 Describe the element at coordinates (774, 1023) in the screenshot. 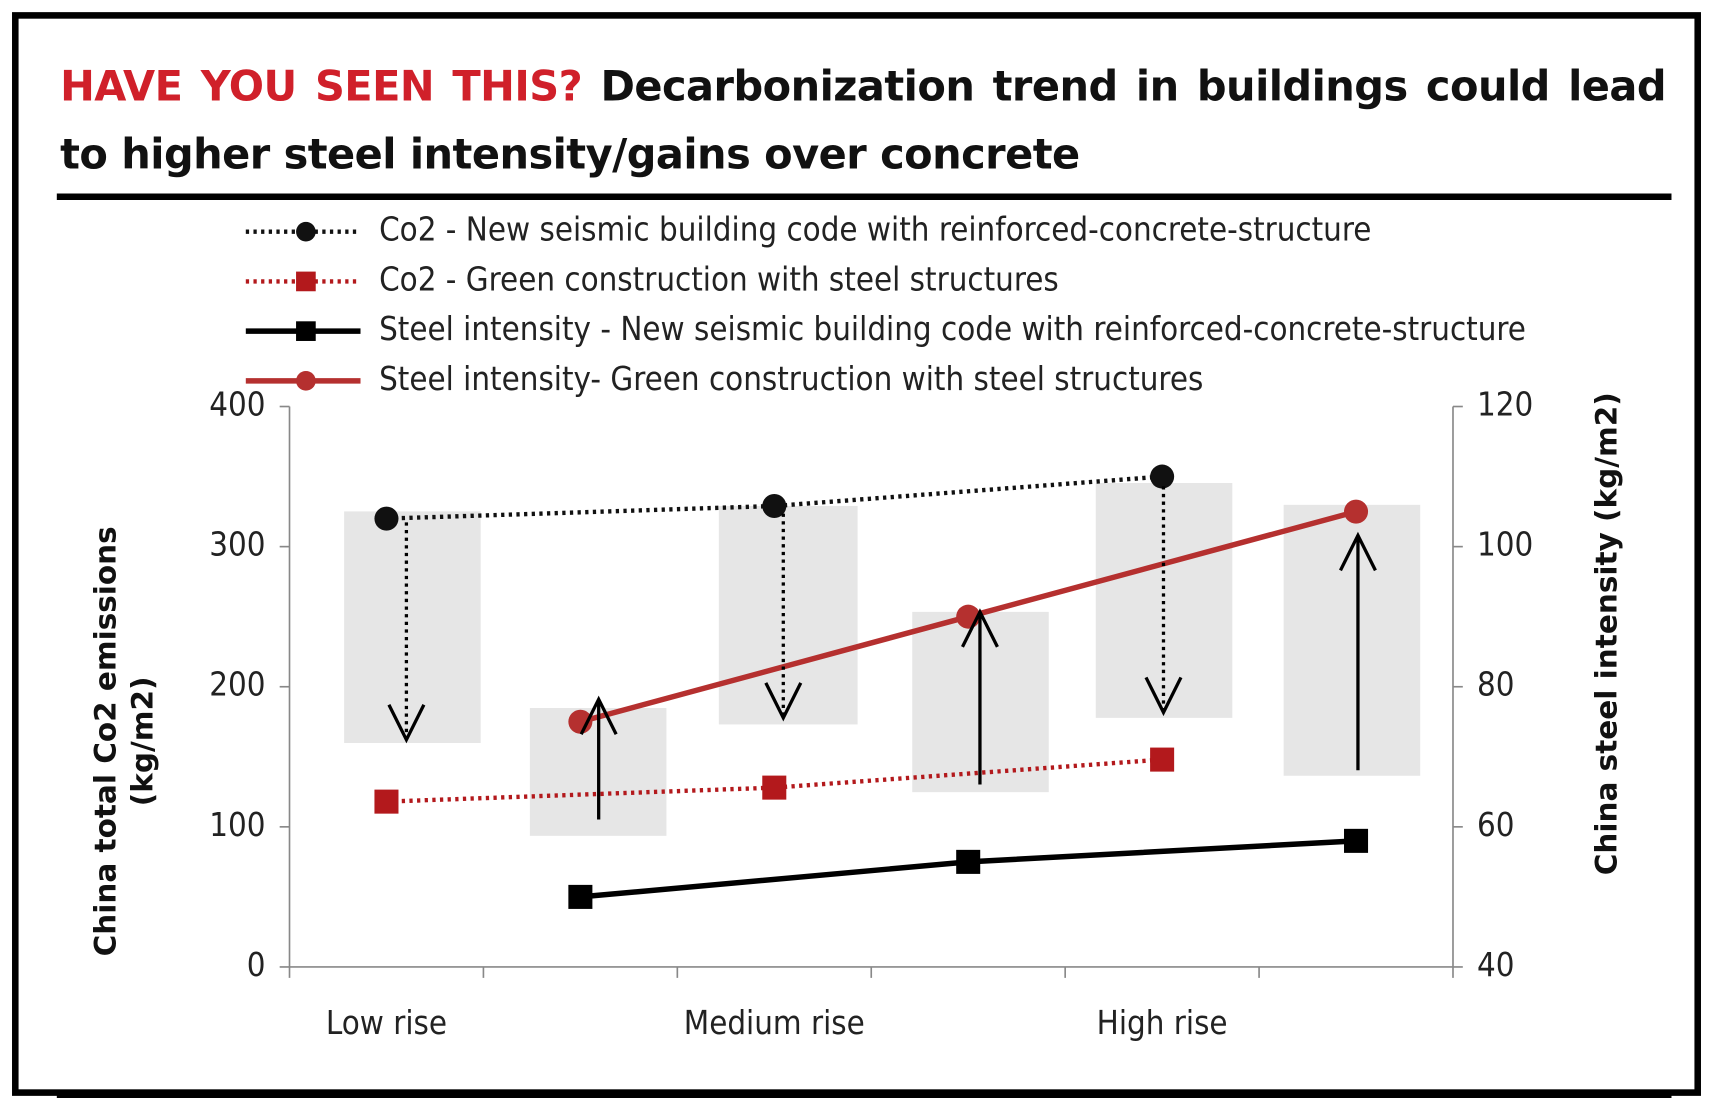

I see `x-tick-label: Medium rise` at that location.